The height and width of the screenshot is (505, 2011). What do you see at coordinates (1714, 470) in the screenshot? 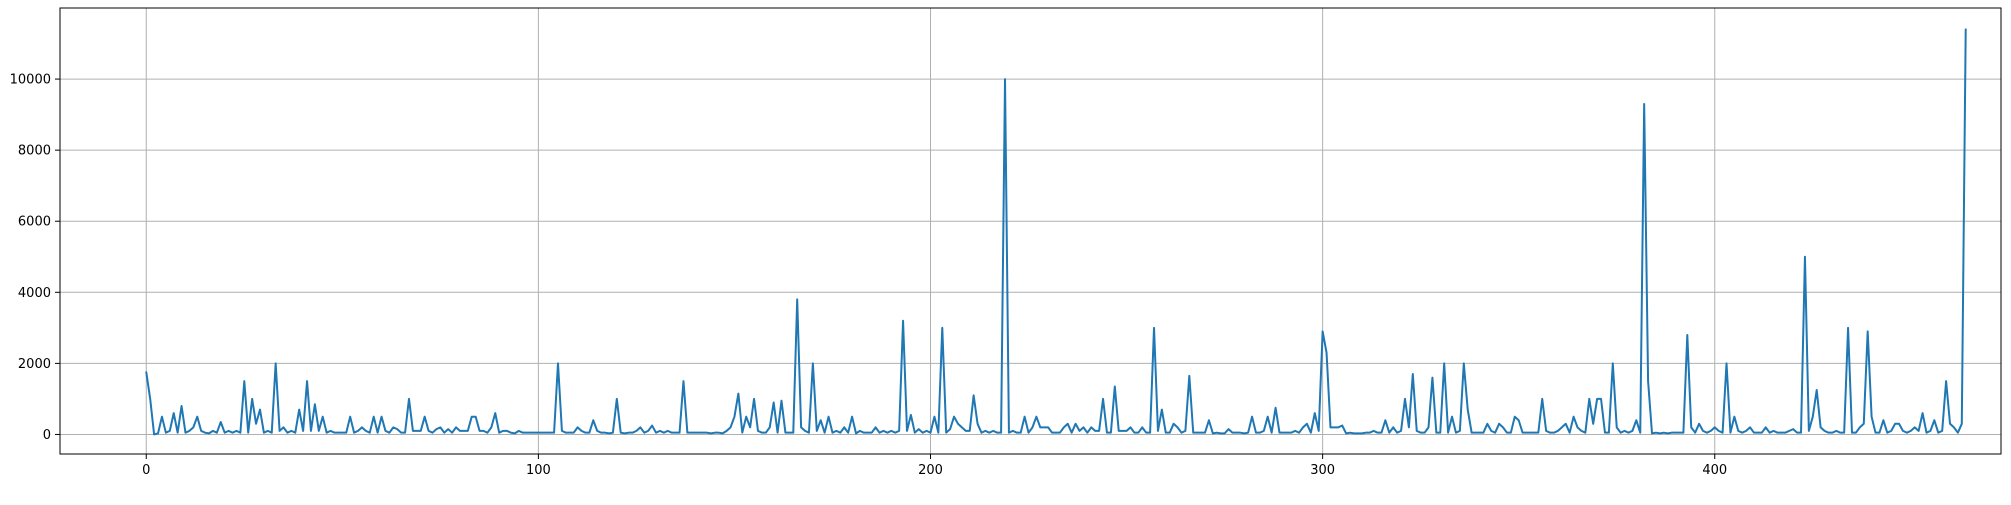
I see `x-tick-label: 400` at bounding box center [1714, 470].